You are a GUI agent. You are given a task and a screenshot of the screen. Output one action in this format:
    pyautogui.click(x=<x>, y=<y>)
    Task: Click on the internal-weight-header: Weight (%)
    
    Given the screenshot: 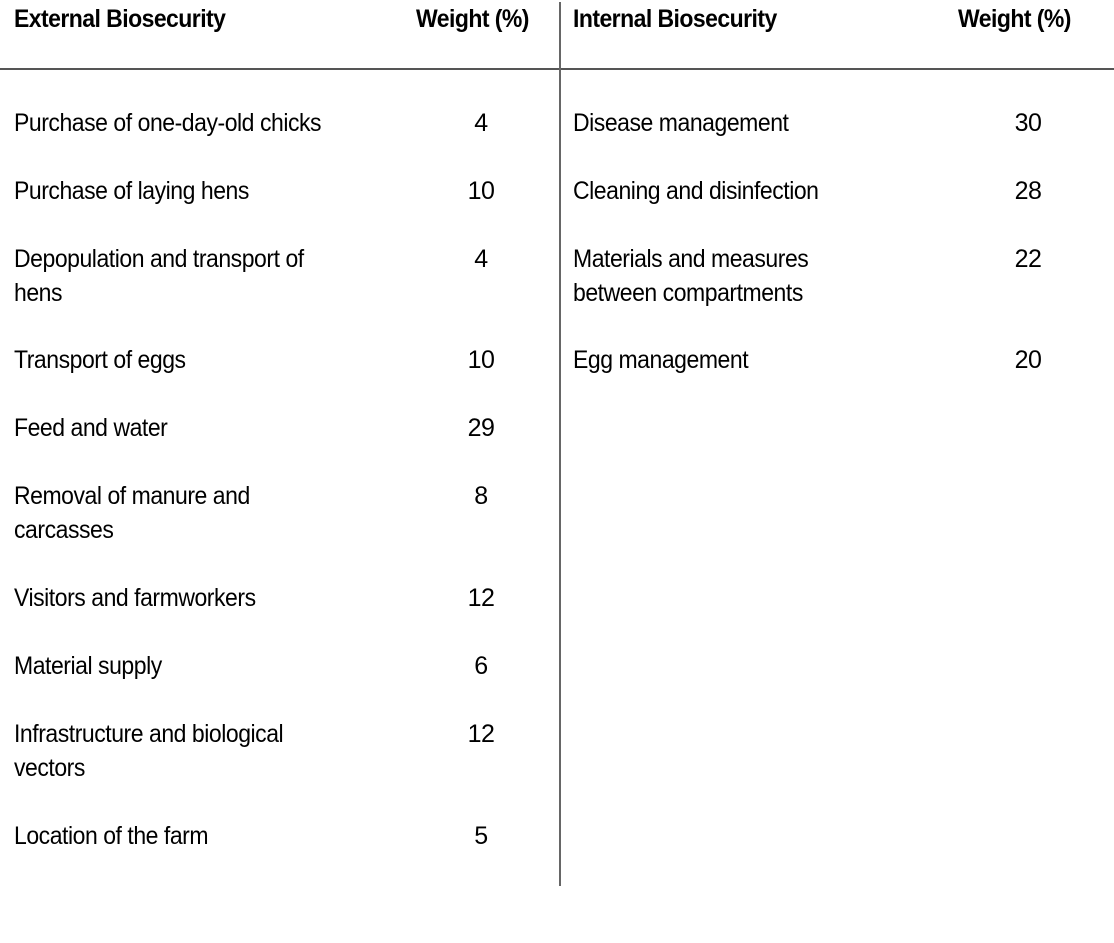 What is the action you would take?
    pyautogui.click(x=1014, y=19)
    